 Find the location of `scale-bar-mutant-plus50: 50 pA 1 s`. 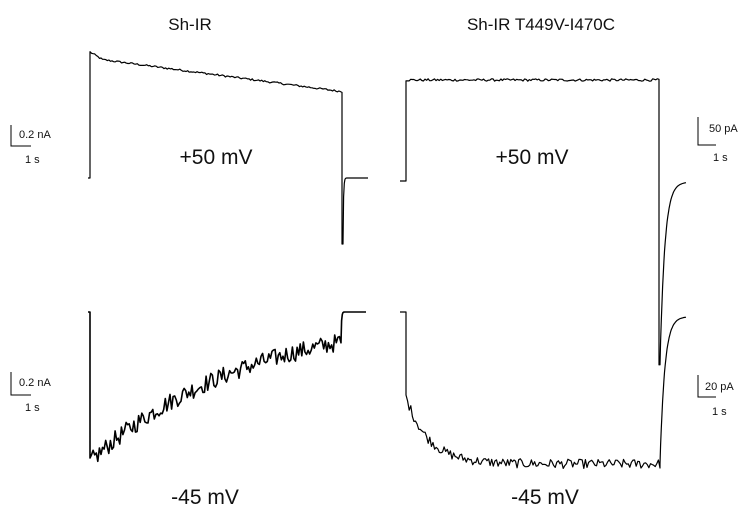

scale-bar-mutant-plus50: 50 pA 1 s is located at coordinates (717, 140).